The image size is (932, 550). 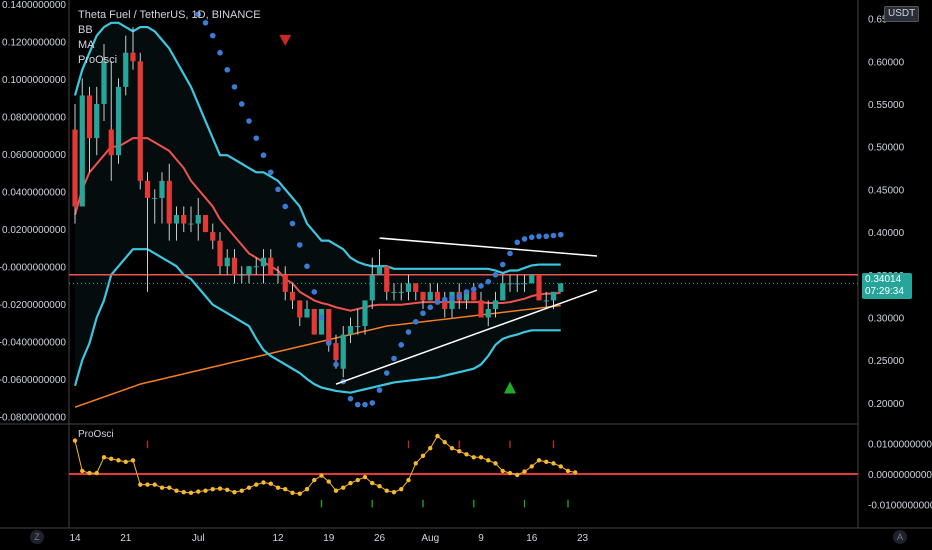 What do you see at coordinates (85, 30) in the screenshot?
I see `indicator-bb: BB` at bounding box center [85, 30].